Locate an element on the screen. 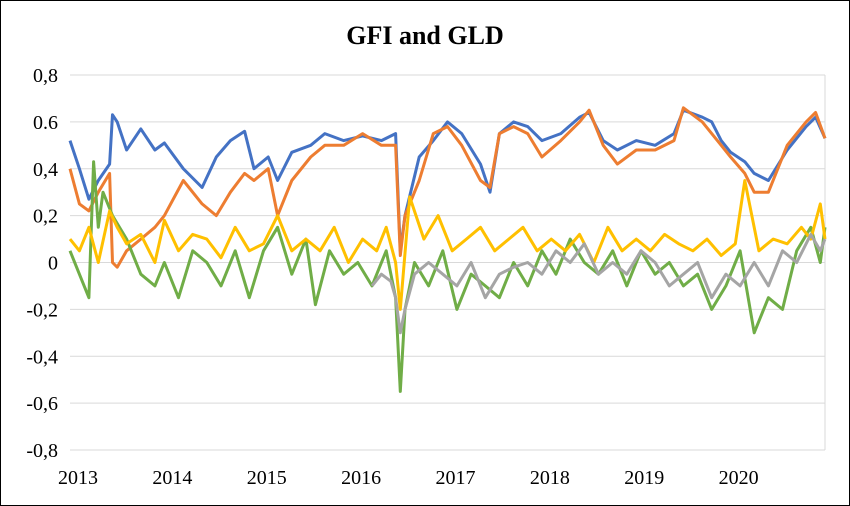  y-tick-label: -0,4 is located at coordinates (42, 357).